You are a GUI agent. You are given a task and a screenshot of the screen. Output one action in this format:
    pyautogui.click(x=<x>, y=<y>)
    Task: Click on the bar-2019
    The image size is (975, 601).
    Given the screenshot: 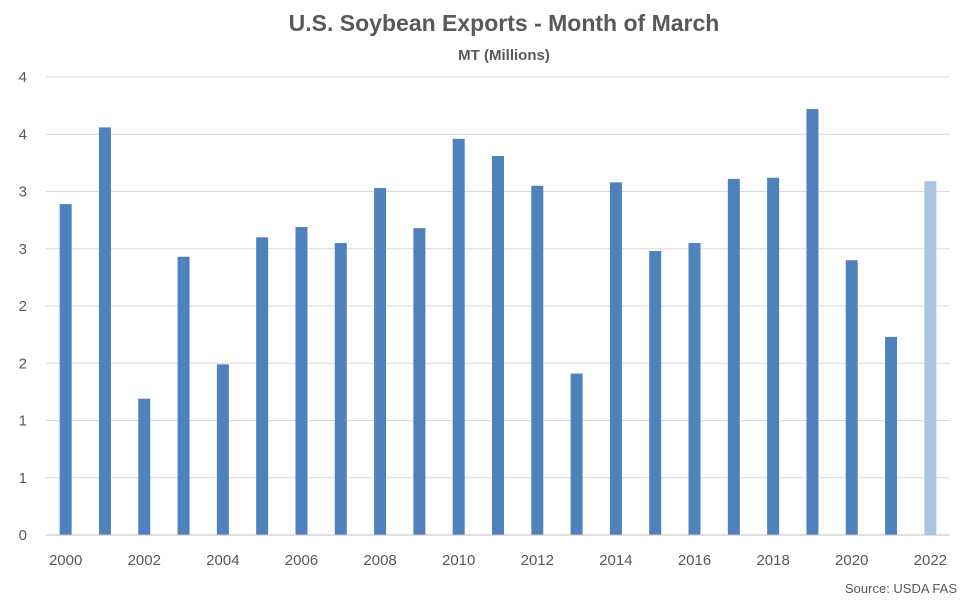 What is the action you would take?
    pyautogui.click(x=812, y=322)
    